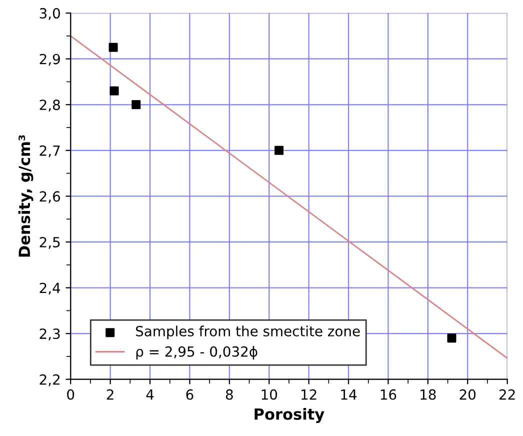  I want to click on y-tick-label: 2,3, so click(50, 334).